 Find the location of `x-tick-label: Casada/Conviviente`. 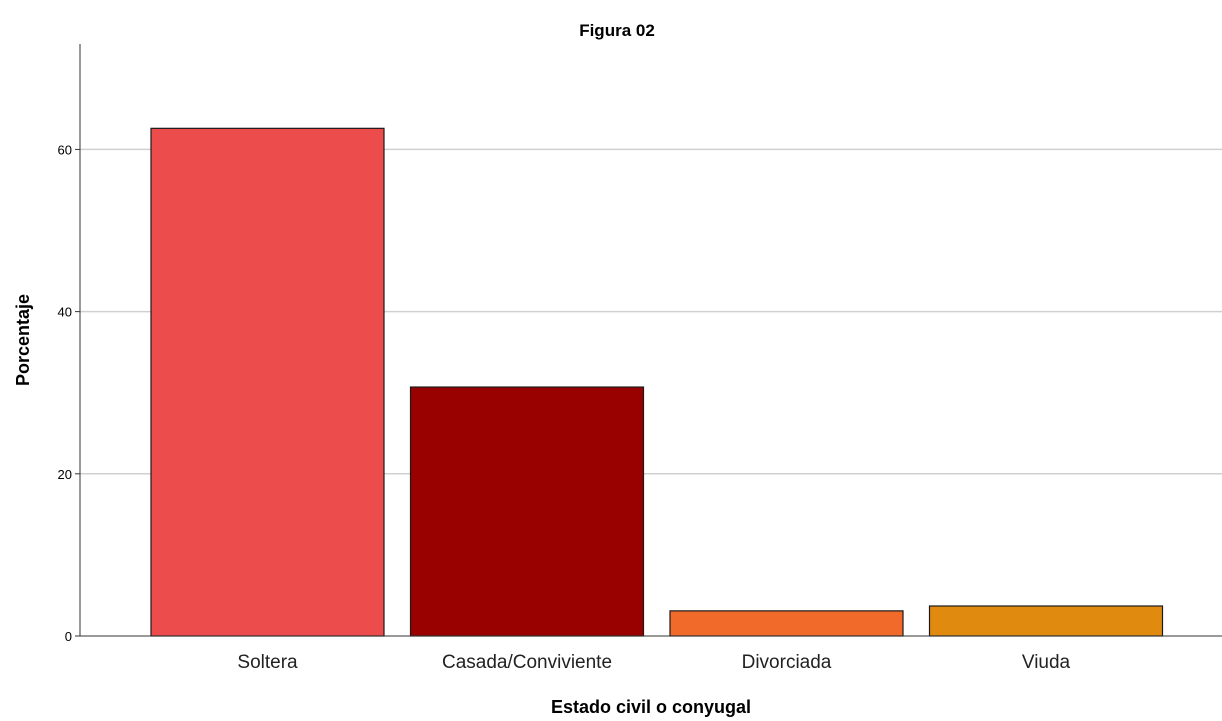

x-tick-label: Casada/Conviviente is located at coordinates (527, 662).